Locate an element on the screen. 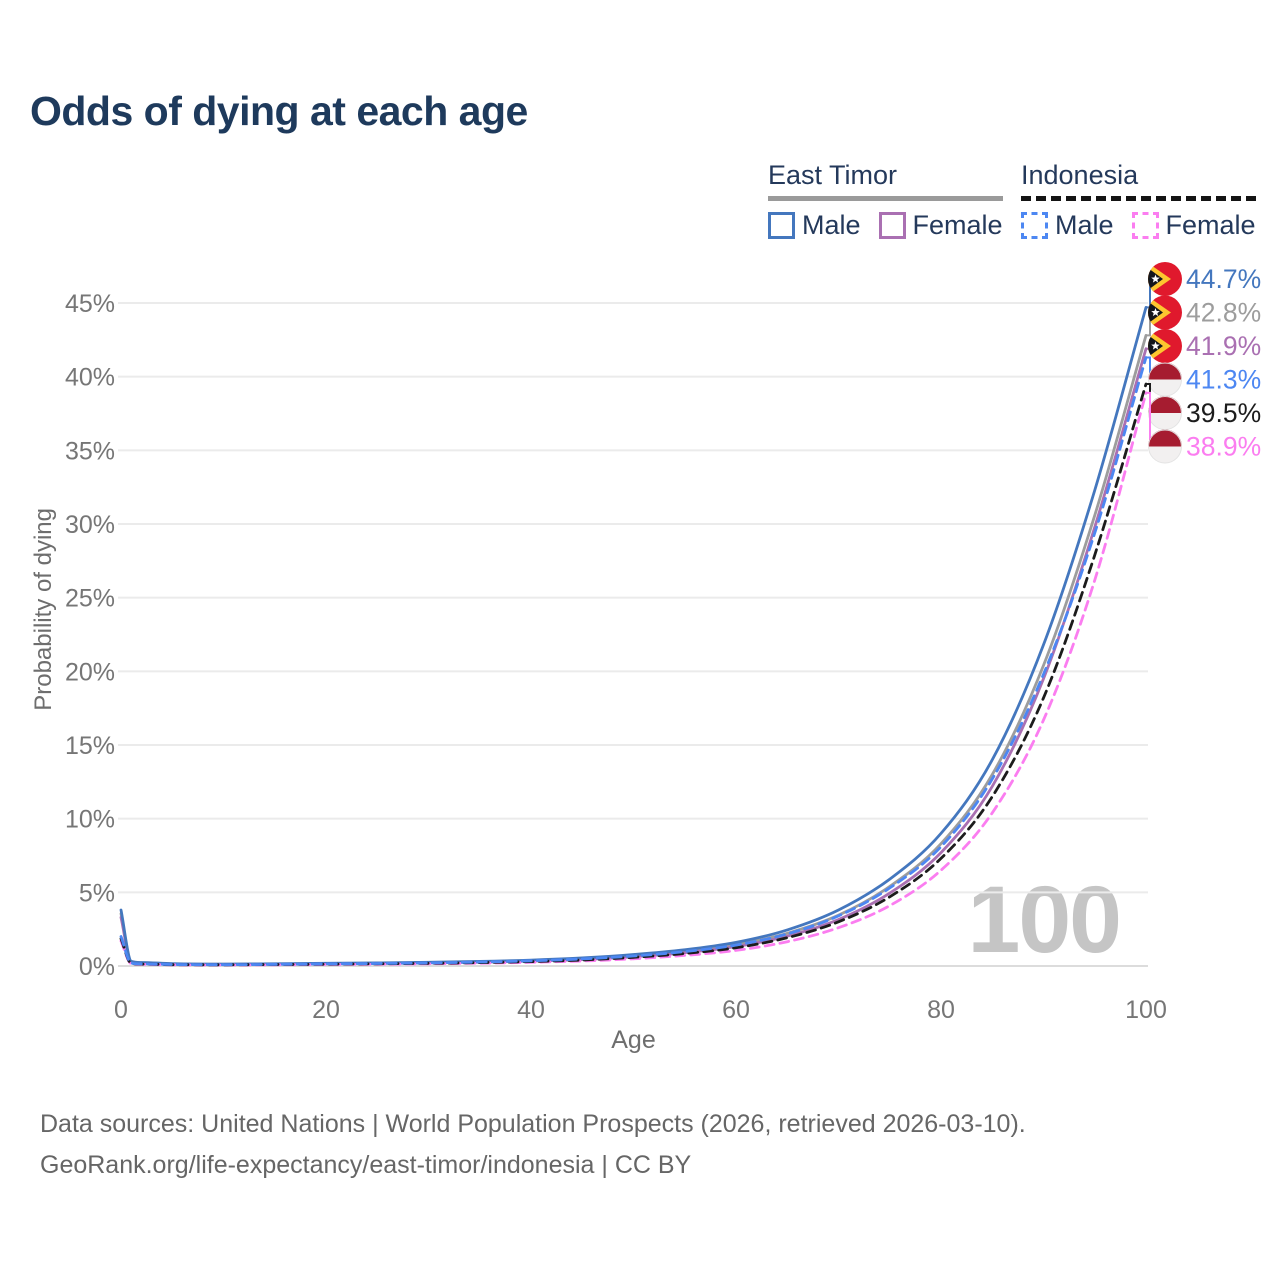 Image resolution: width=1280 pixels, height=1280 pixels. x-tick-40: 40 is located at coordinates (531, 1010).